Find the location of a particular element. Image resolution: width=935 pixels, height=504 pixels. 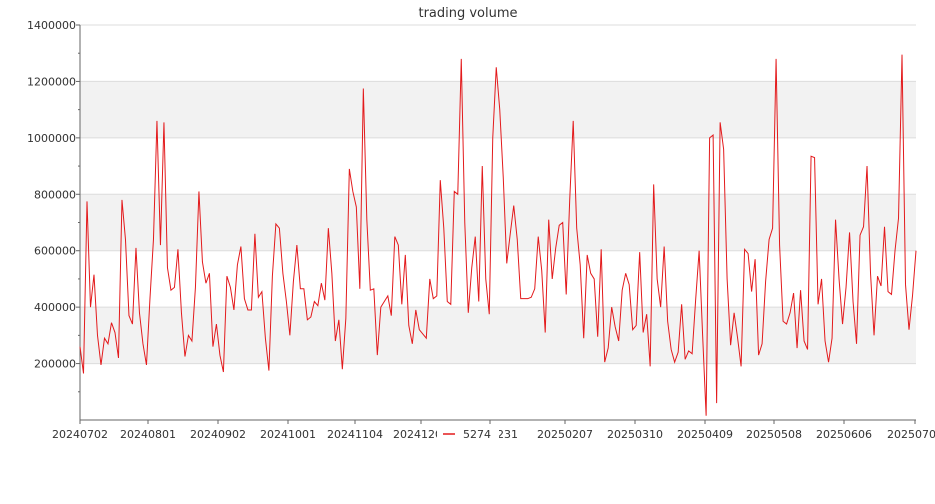

chart-title: trading volume is located at coordinates (467, 13).